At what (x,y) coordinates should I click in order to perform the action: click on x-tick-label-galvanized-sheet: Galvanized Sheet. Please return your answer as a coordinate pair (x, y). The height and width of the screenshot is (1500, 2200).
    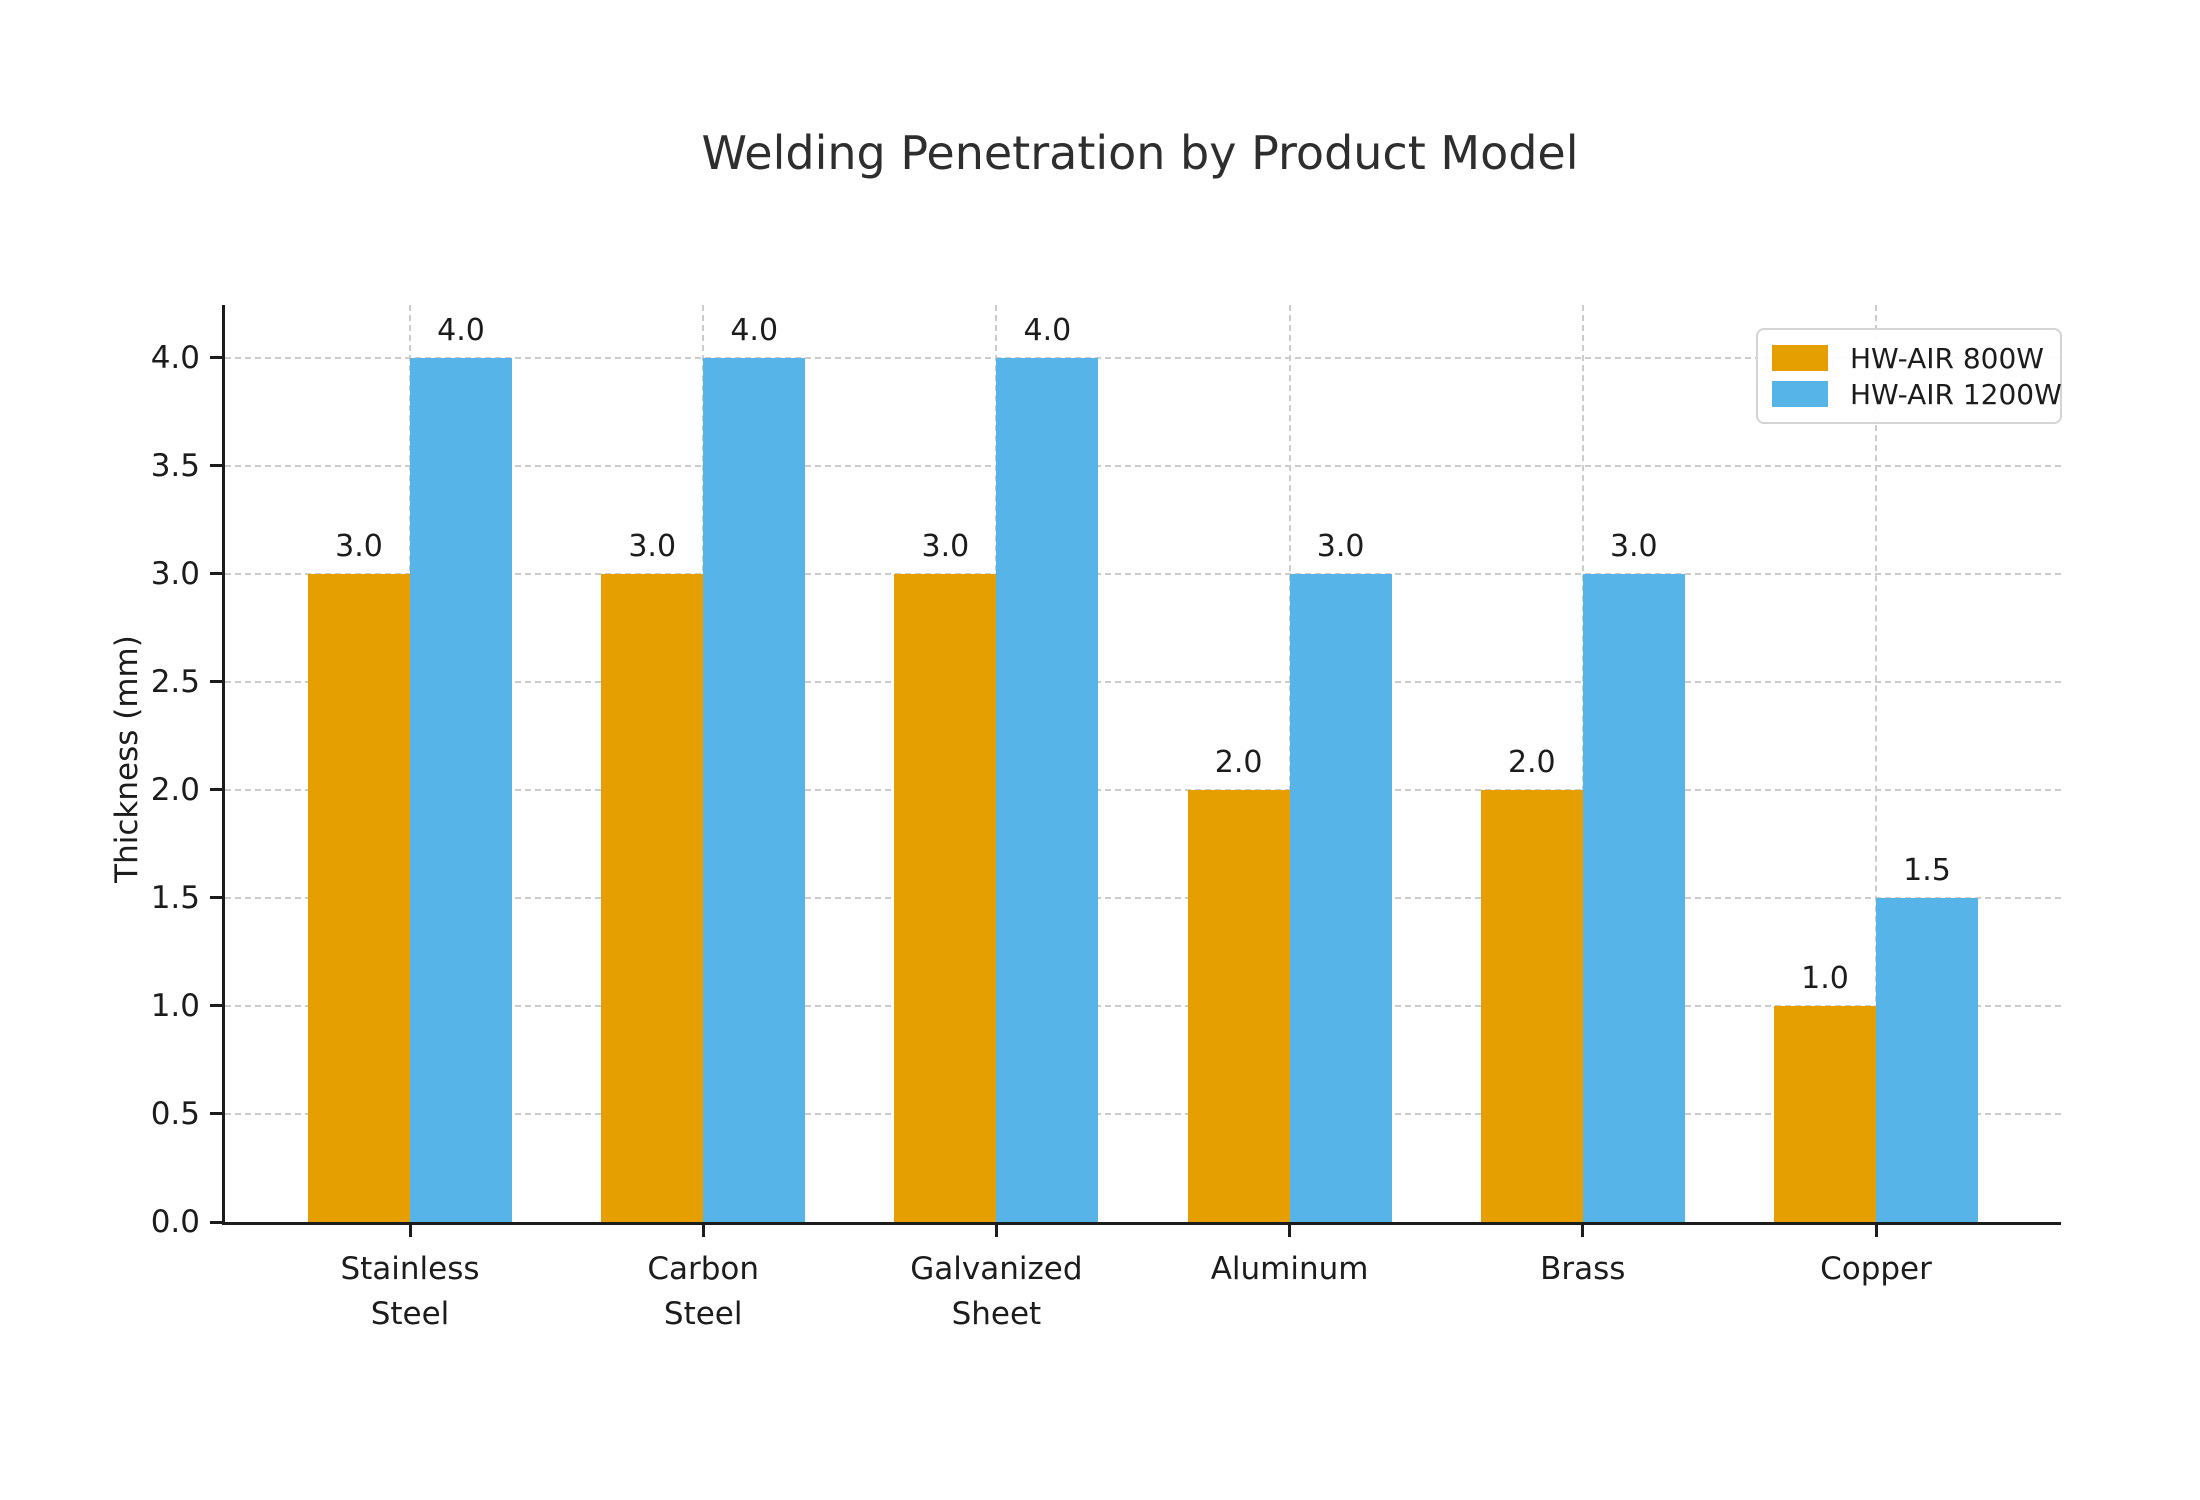
    Looking at the image, I should click on (996, 1291).